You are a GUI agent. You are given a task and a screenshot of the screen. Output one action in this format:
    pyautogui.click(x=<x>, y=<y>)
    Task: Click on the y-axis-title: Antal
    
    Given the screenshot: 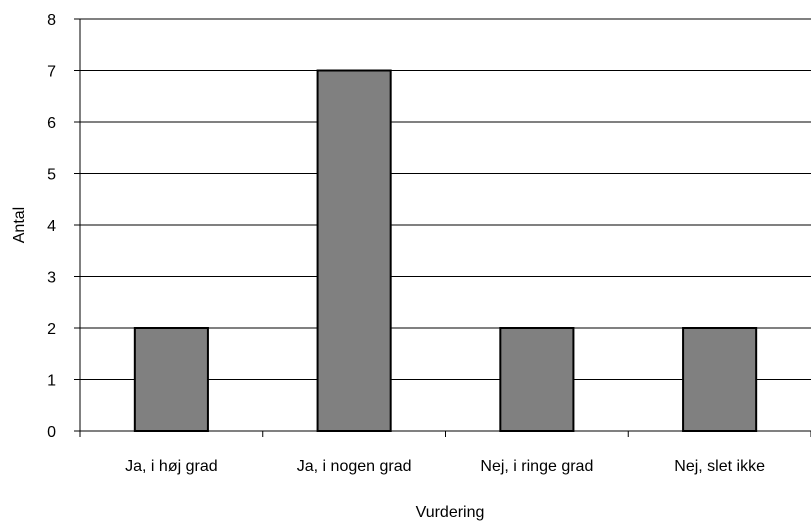 What is the action you would take?
    pyautogui.click(x=19, y=225)
    